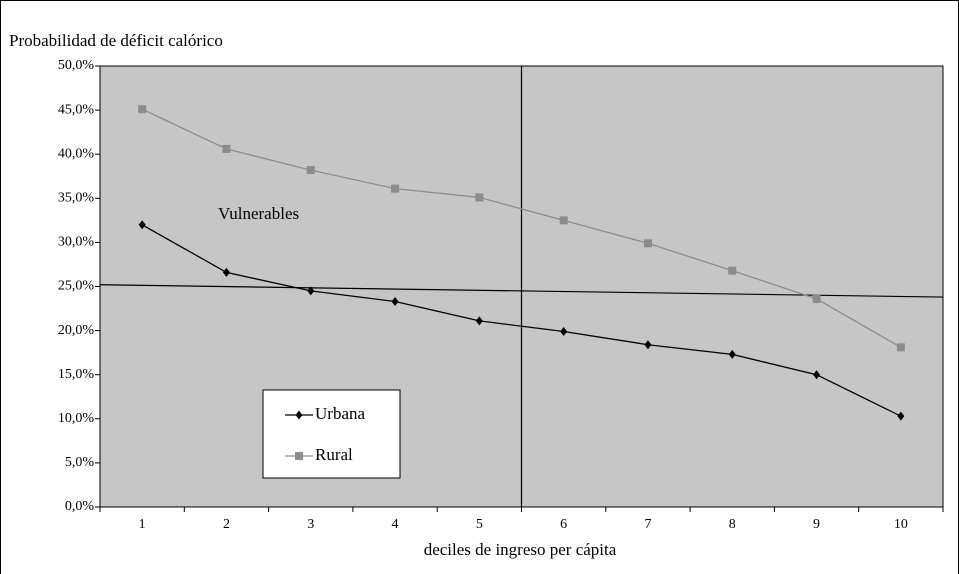 The height and width of the screenshot is (574, 959). Describe the element at coordinates (76, 242) in the screenshot. I see `y-tick-label: 30,0%` at that location.